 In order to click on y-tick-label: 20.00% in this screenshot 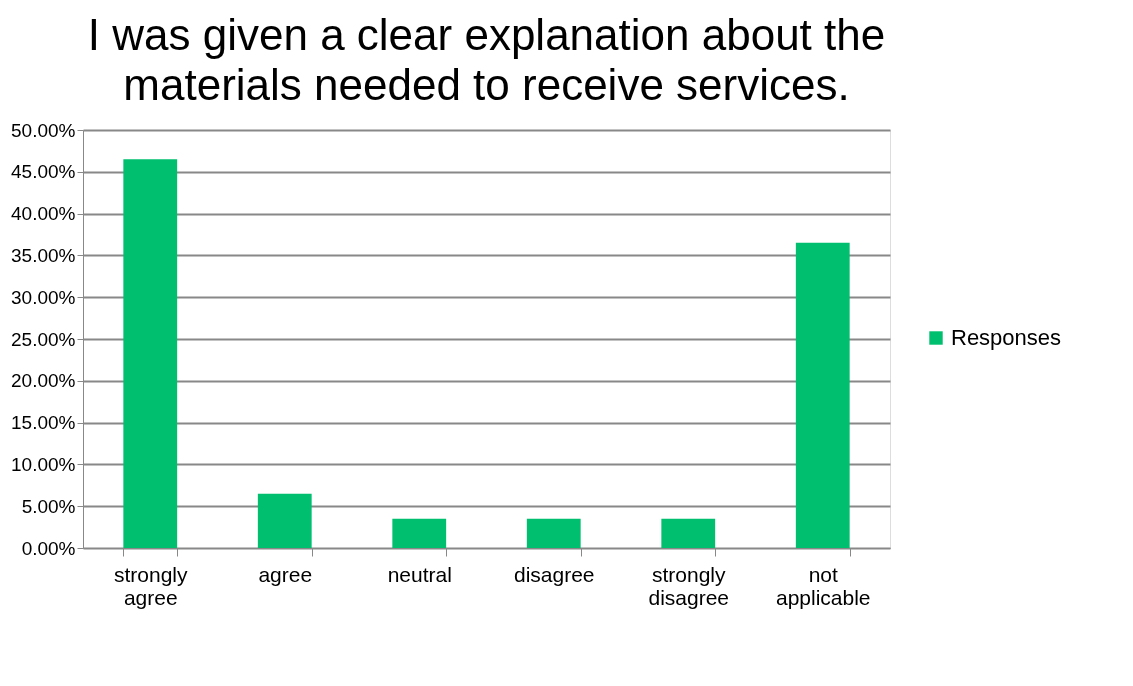, I will do `click(43, 381)`.